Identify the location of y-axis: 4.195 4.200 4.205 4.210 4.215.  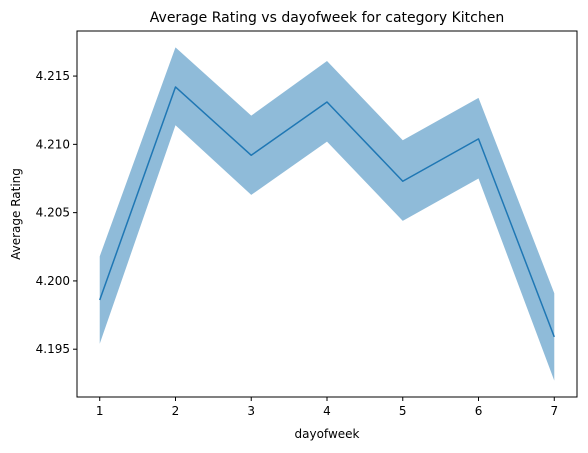
(56, 212).